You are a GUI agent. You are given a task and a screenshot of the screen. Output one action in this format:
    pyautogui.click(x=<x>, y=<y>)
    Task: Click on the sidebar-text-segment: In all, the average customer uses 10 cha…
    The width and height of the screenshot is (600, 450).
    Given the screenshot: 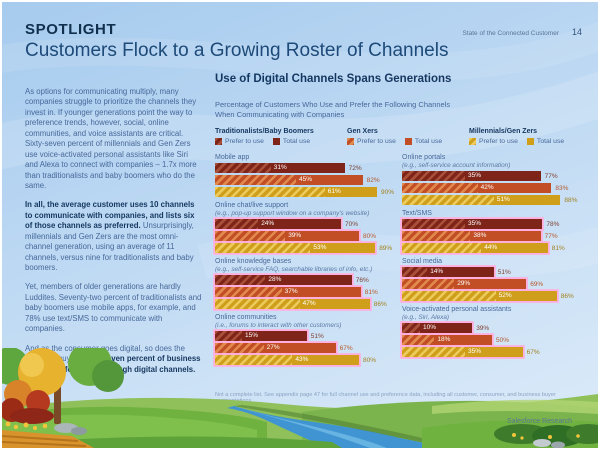 What is the action you would take?
    pyautogui.click(x=110, y=215)
    